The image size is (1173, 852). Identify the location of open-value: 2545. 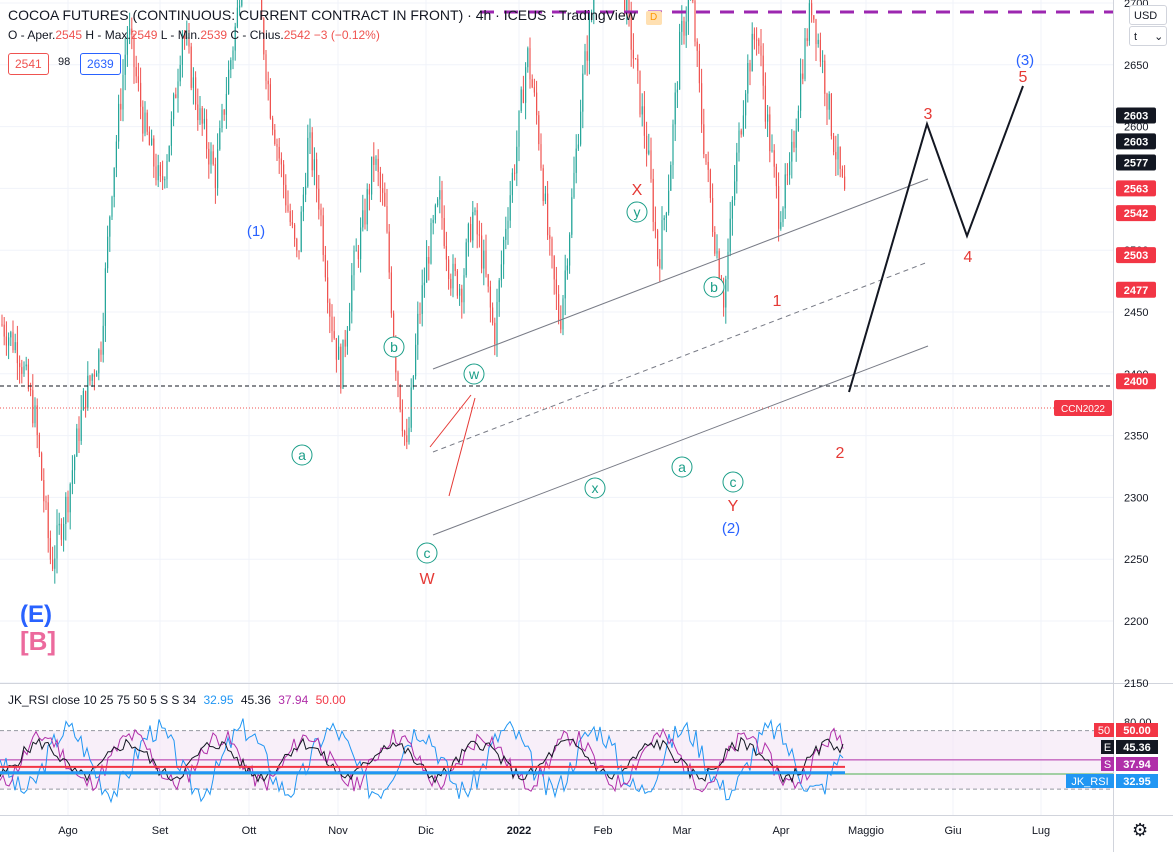
(69, 35).